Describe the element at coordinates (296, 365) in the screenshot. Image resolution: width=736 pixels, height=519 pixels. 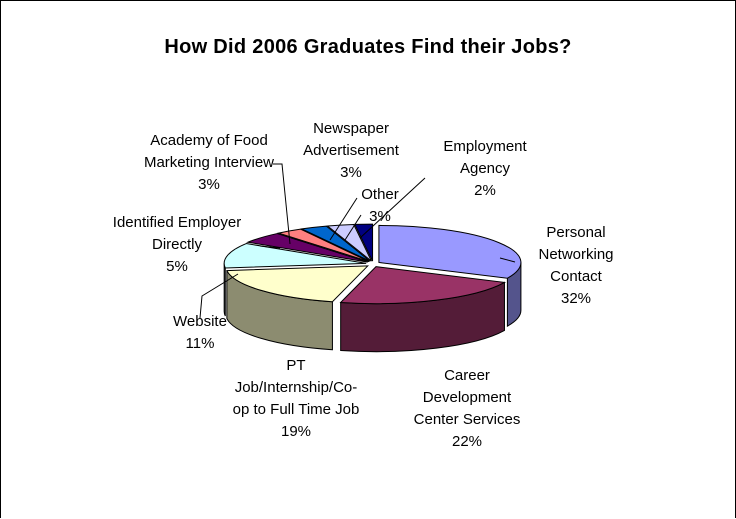
I see `label-line: PT` at that location.